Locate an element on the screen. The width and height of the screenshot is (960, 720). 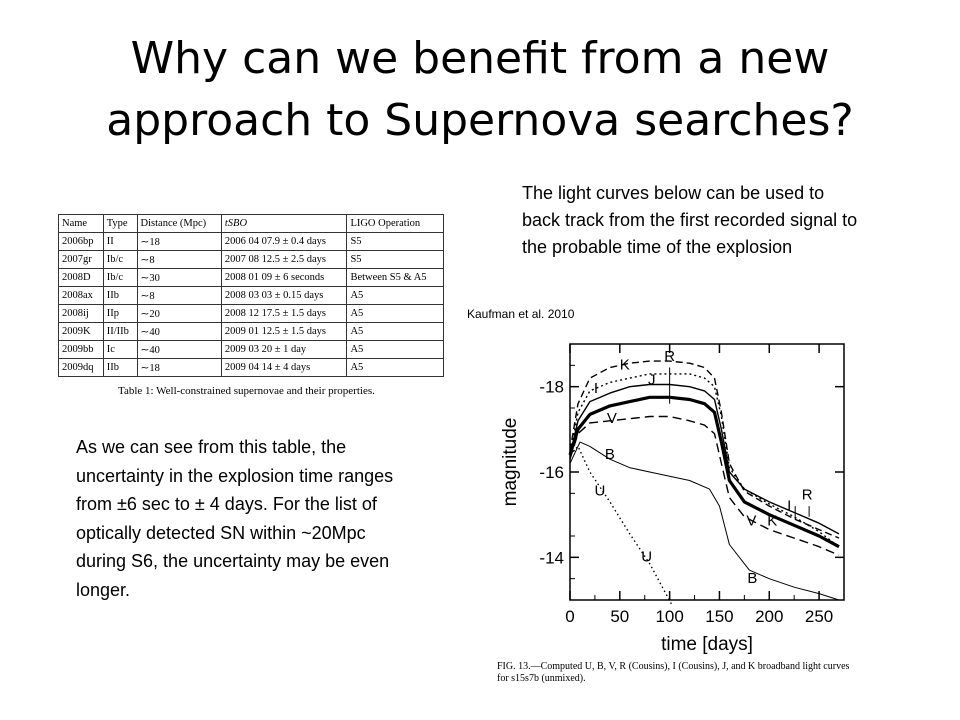
y-tick-label: -16 is located at coordinates (551, 472).